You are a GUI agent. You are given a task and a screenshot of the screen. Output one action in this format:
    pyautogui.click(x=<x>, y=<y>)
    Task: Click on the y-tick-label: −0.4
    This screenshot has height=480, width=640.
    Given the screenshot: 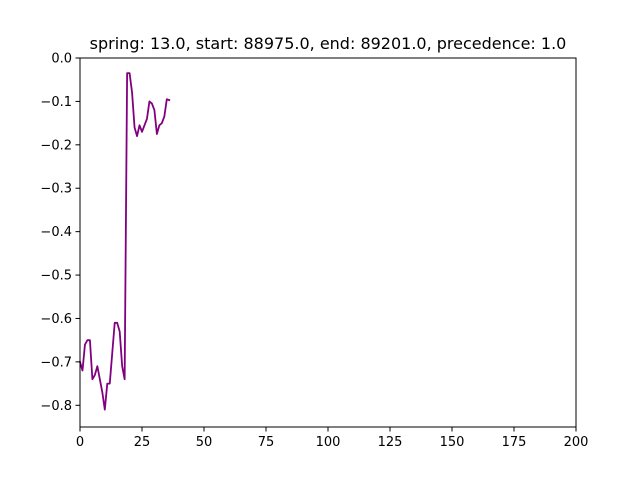 What is the action you would take?
    pyautogui.click(x=56, y=232)
    